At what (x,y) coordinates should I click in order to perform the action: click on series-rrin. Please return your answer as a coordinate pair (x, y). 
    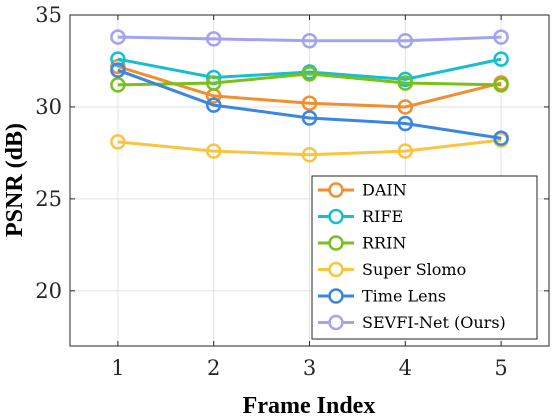
    Looking at the image, I should click on (309, 79).